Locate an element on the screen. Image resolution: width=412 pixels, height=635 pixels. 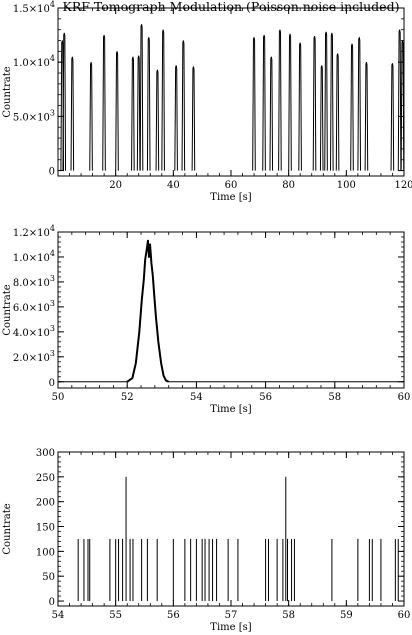
y-tick-mantissa: 50 is located at coordinates (48, 577).